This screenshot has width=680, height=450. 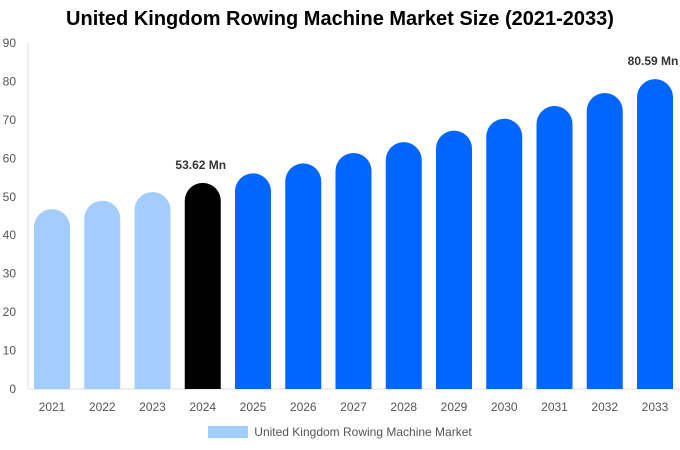 I want to click on x-tick-label: 2033, so click(x=655, y=407).